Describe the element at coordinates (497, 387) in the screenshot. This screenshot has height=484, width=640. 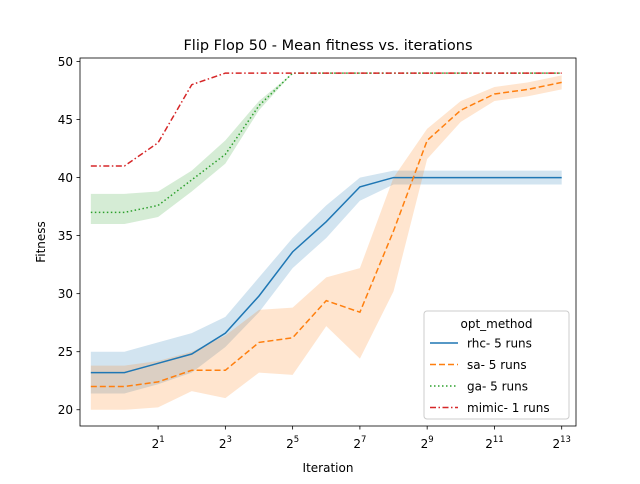
I see `legend-label-2: ga- 5 runs` at that location.